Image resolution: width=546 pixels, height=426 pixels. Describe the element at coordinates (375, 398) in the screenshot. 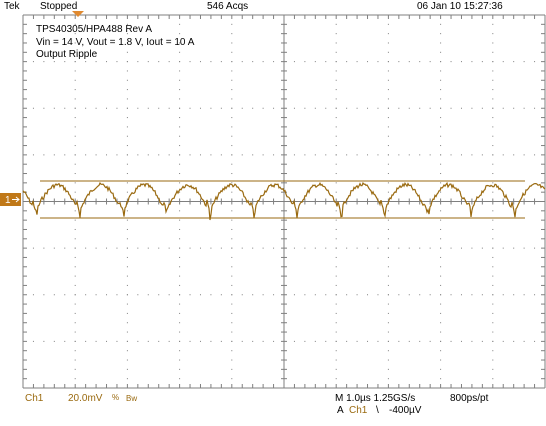

I see `timebase-readout: M 1.0µs 1.25GS/s` at that location.